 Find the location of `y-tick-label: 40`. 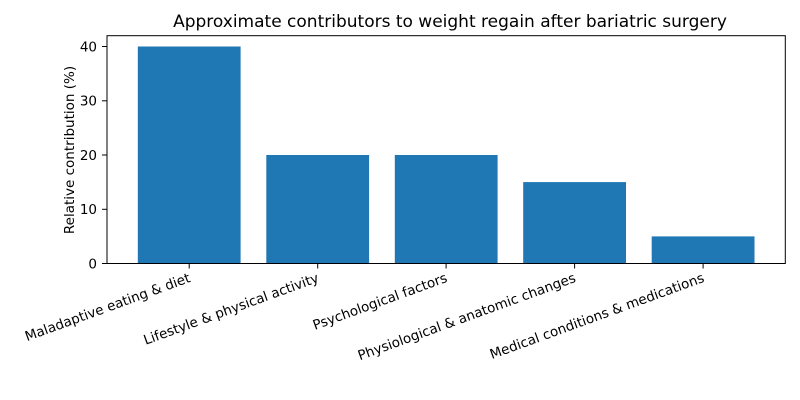

y-tick-label: 40 is located at coordinates (88, 47).